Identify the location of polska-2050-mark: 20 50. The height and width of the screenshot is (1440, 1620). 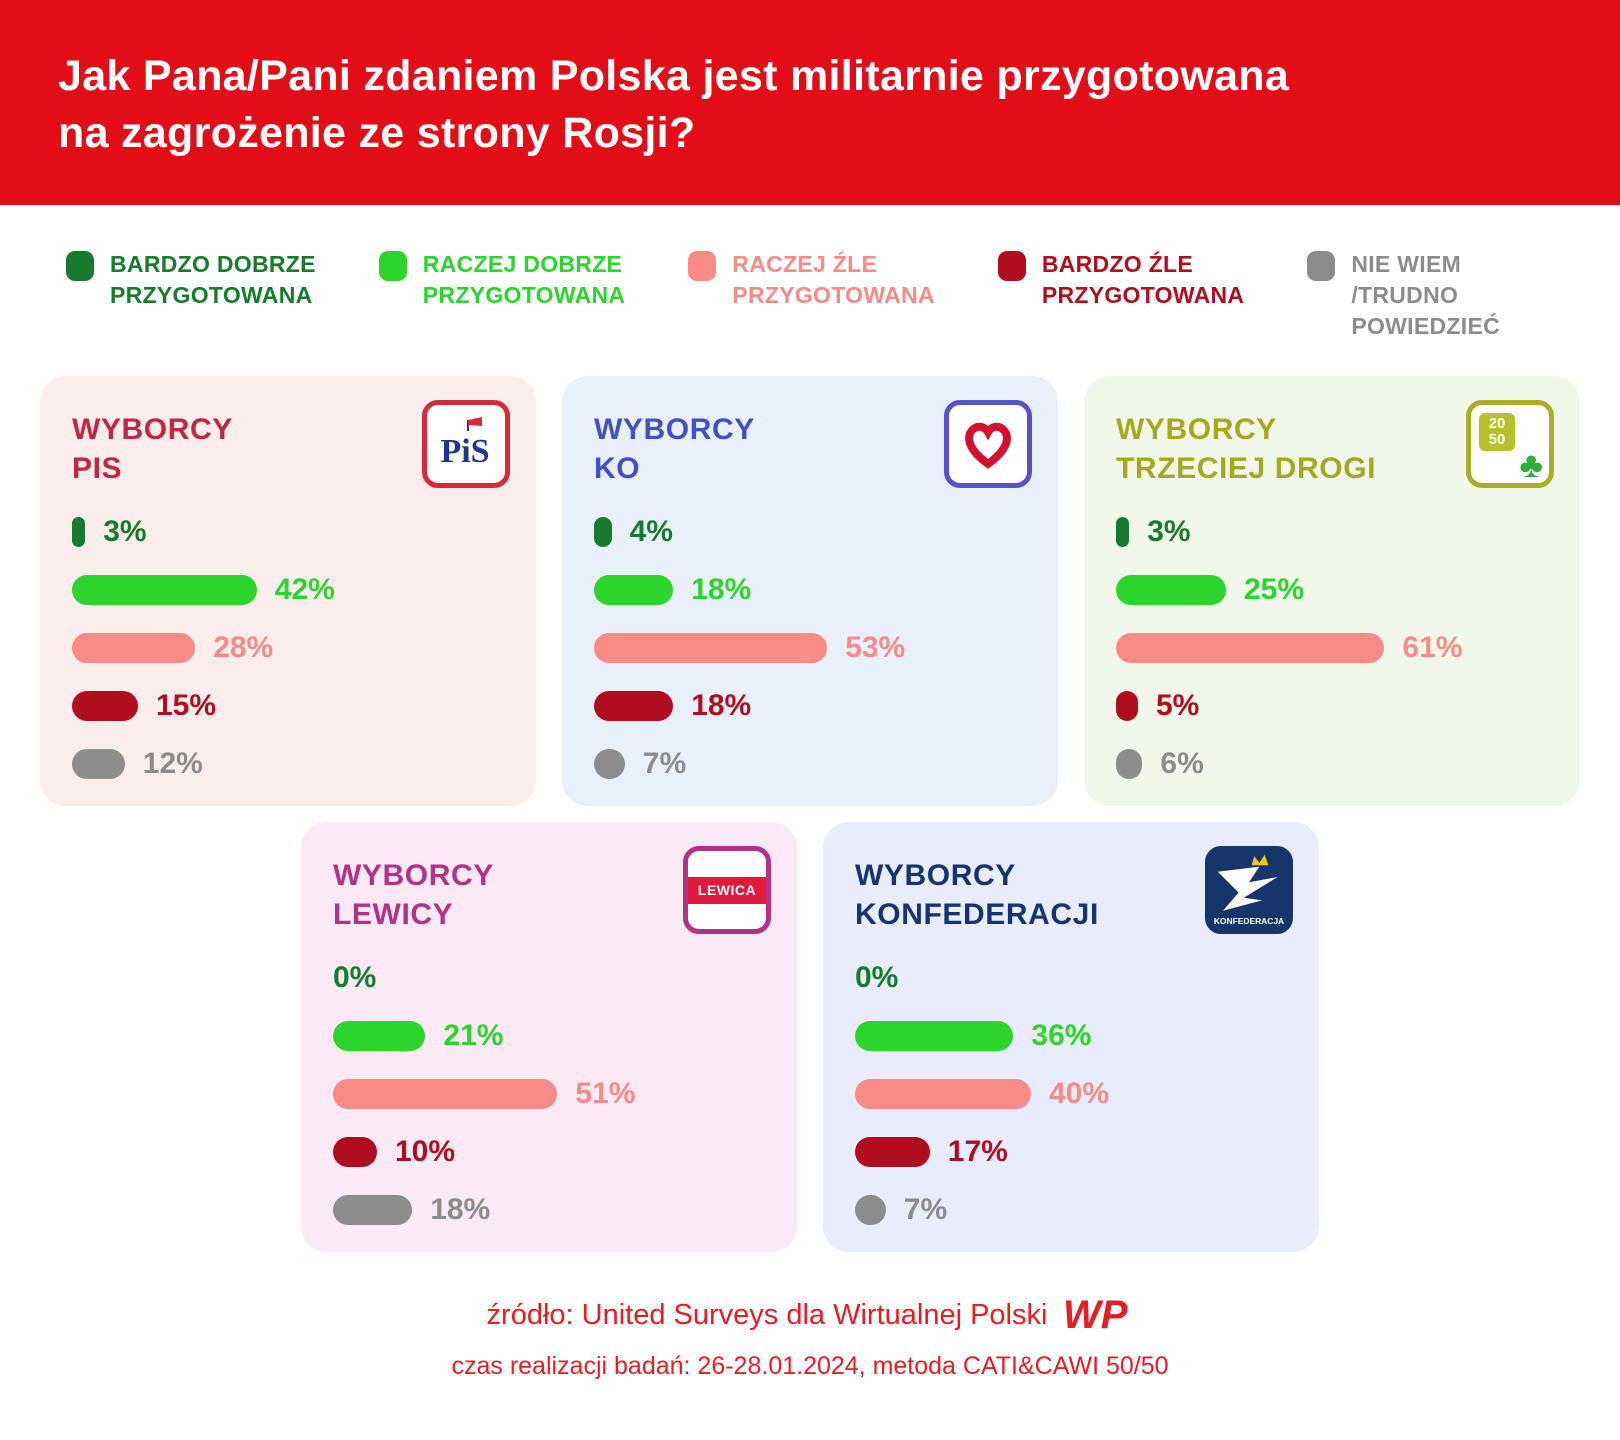
(1497, 432).